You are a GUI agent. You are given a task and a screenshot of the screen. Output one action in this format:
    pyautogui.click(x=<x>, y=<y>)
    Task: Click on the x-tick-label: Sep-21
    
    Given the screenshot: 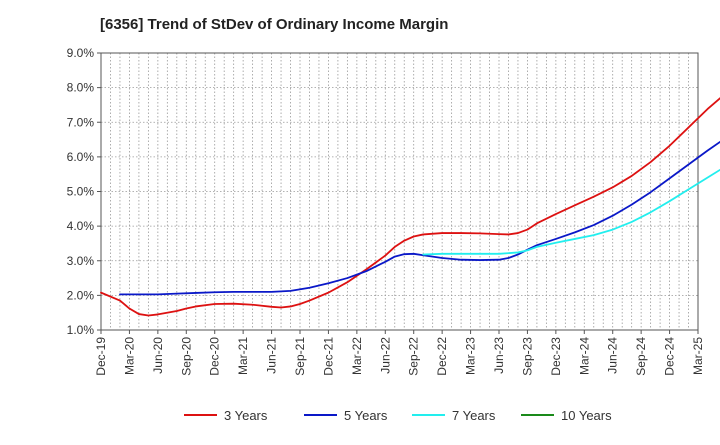 What is the action you would take?
    pyautogui.click(x=300, y=356)
    